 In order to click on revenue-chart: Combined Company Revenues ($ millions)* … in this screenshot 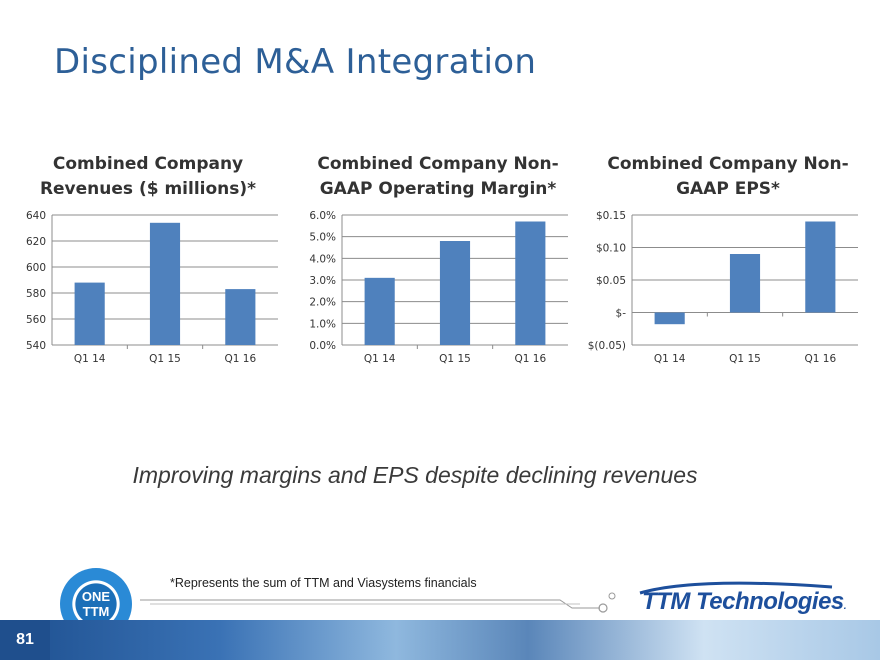, I will do `click(148, 267)`.